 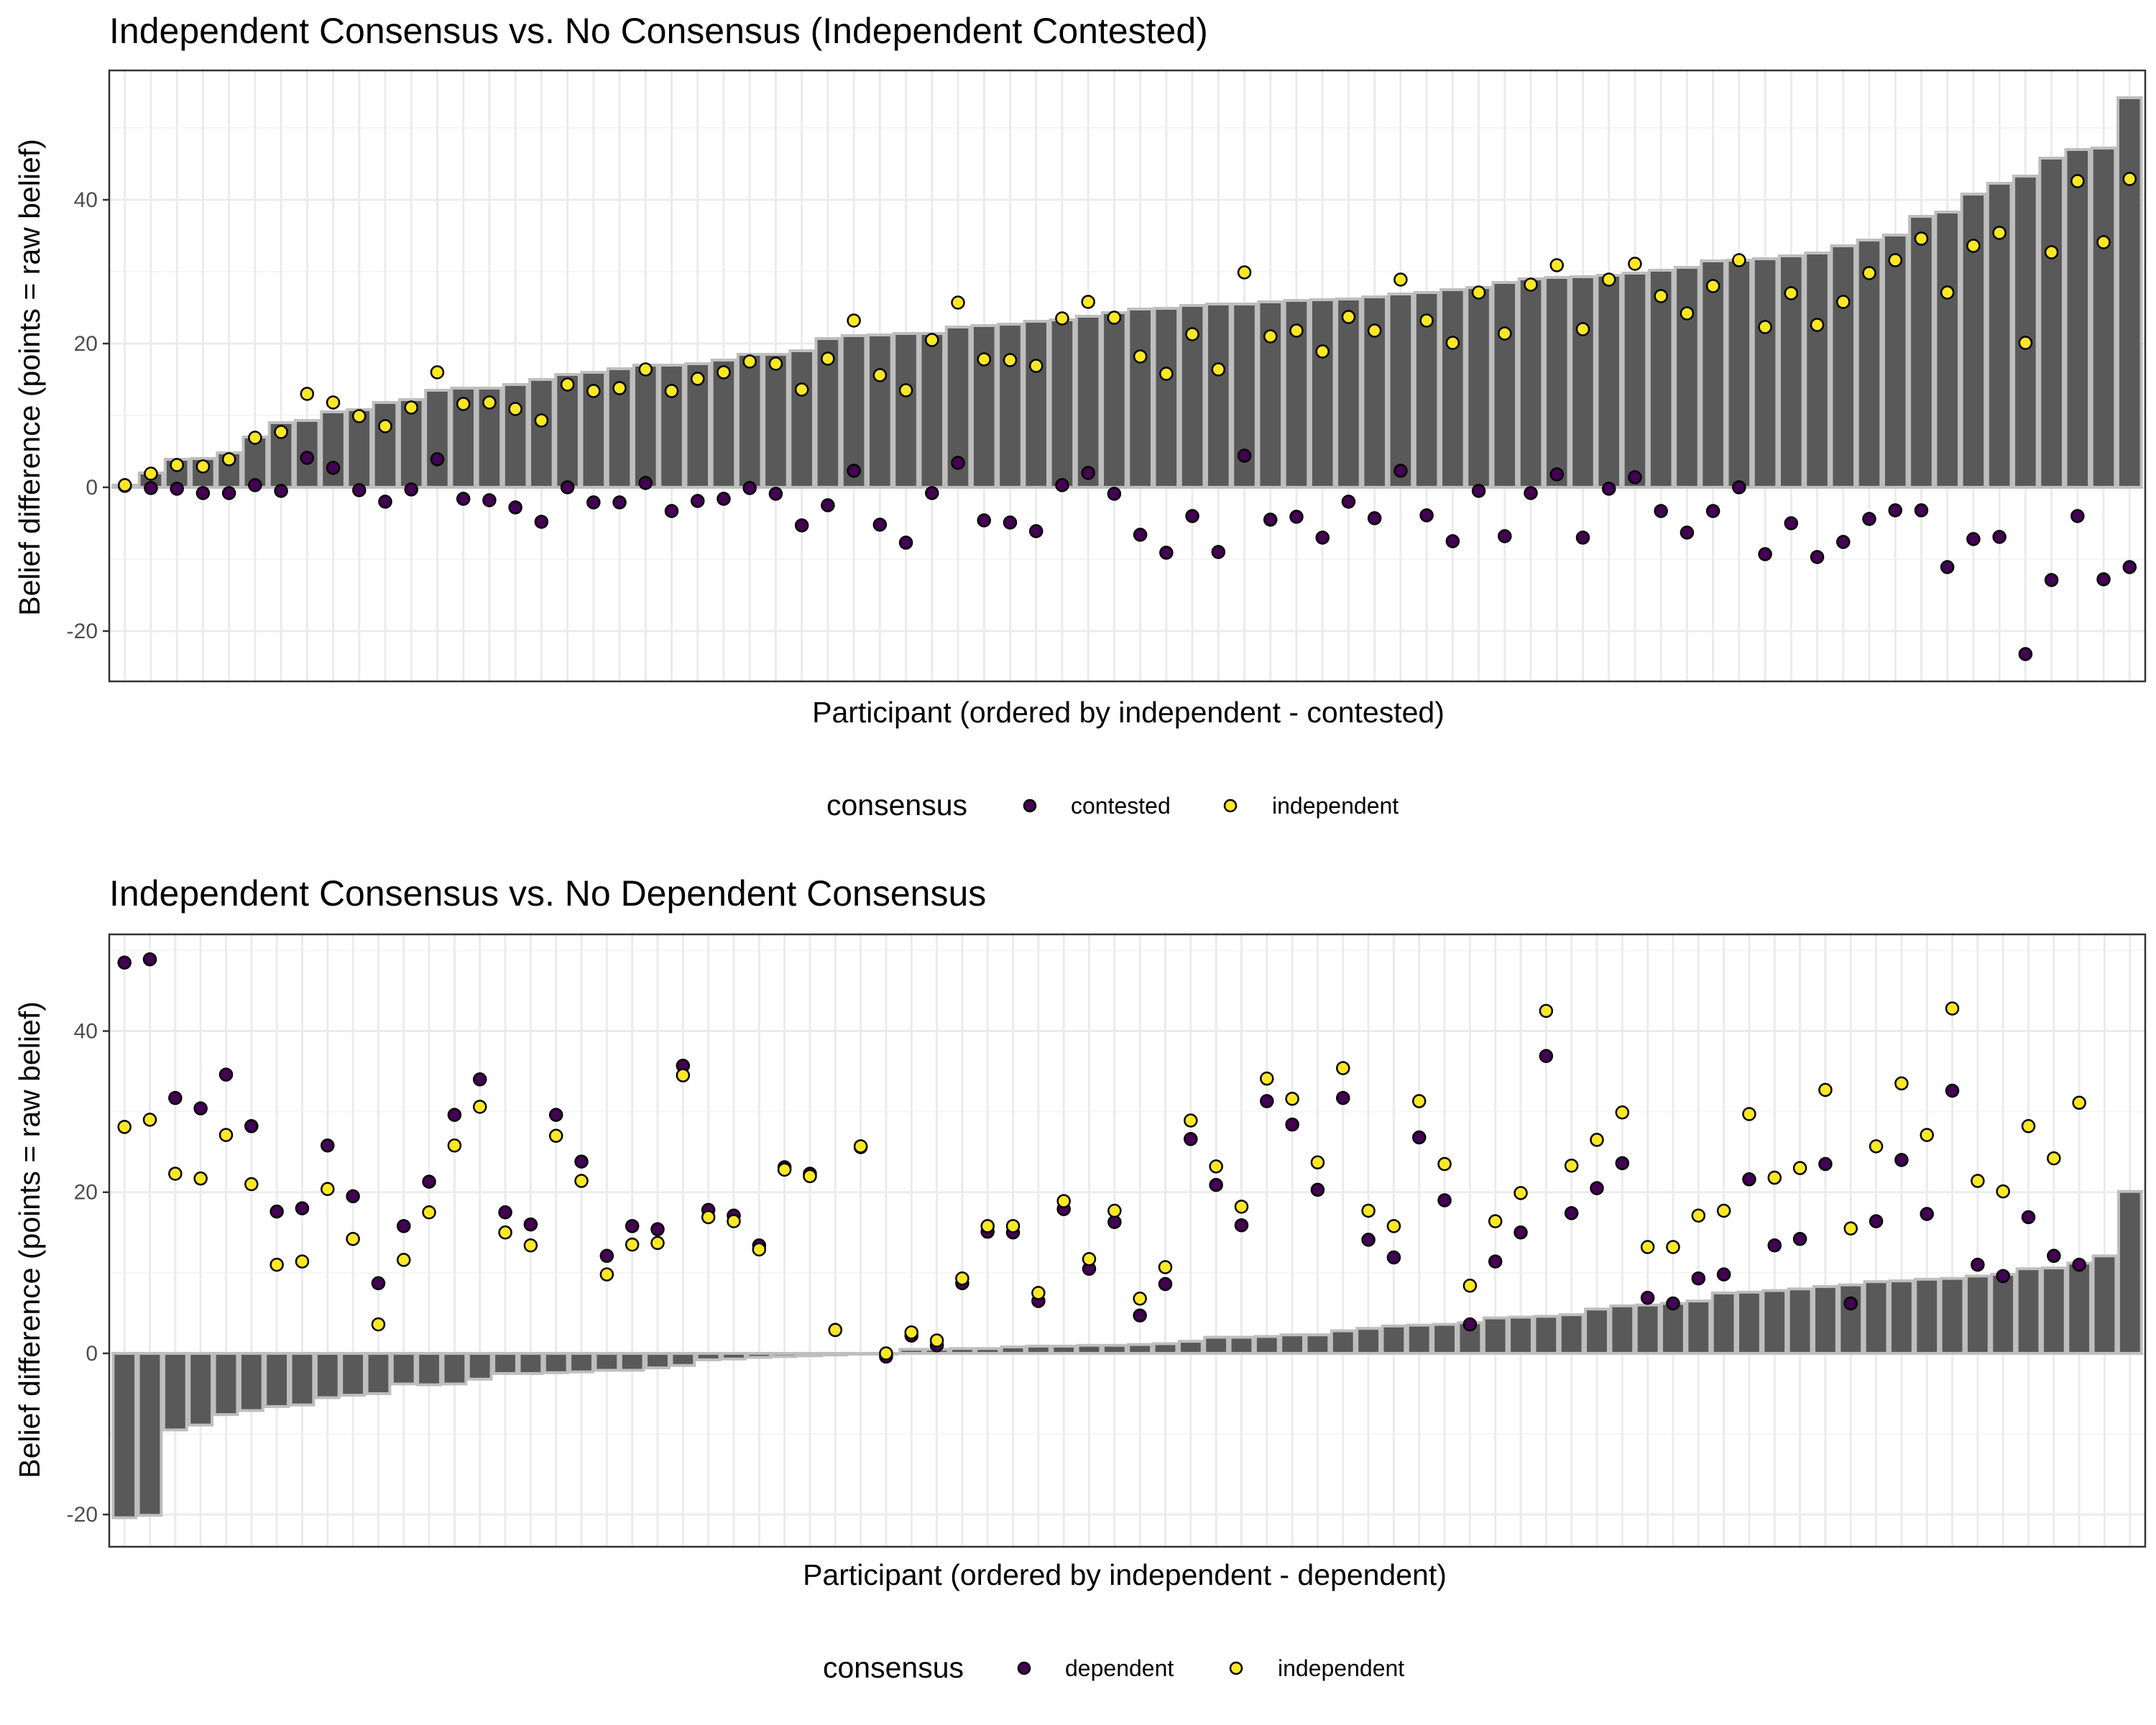 I want to click on legend-label-independent: independent, so click(x=1341, y=1668).